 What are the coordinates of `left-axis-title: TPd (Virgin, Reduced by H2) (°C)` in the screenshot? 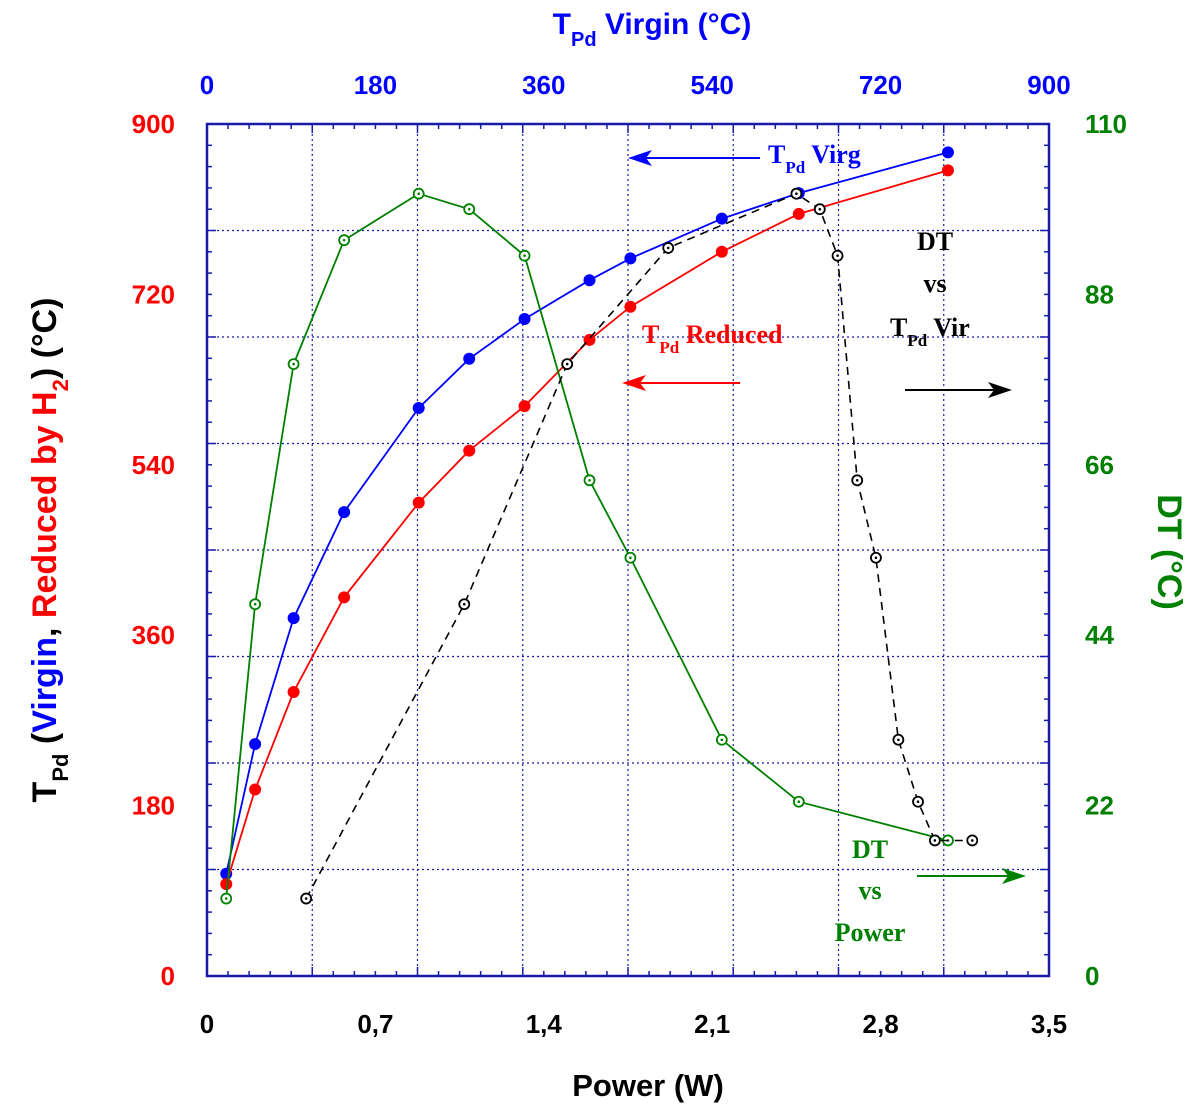 It's located at (49, 550).